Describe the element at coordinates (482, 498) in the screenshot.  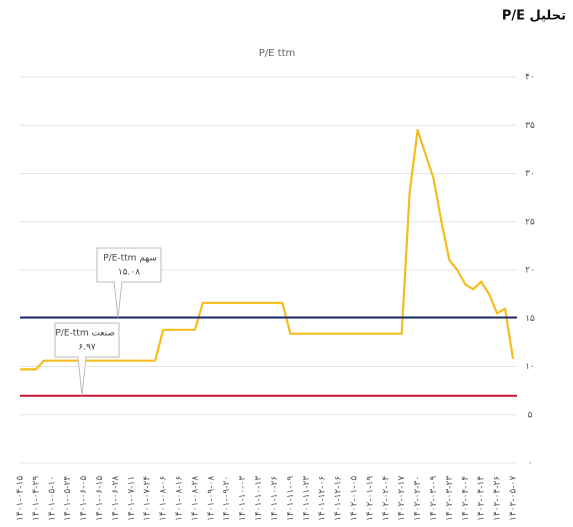
I see `x-tick-label: ۱۴۰۲-۰۴-۱۴` at that location.